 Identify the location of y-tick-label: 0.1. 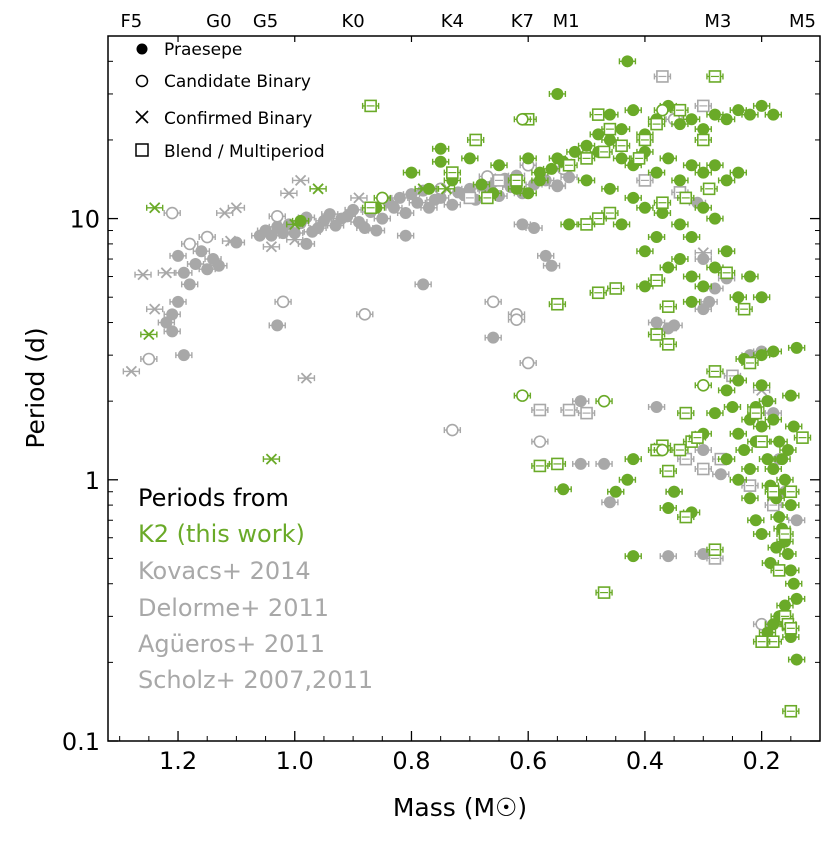
(81, 742).